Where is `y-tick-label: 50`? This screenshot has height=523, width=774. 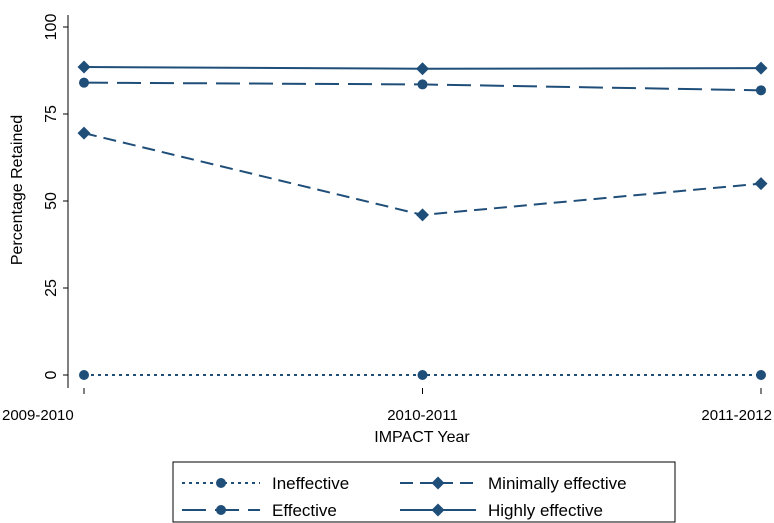 y-tick-label: 50 is located at coordinates (51, 201).